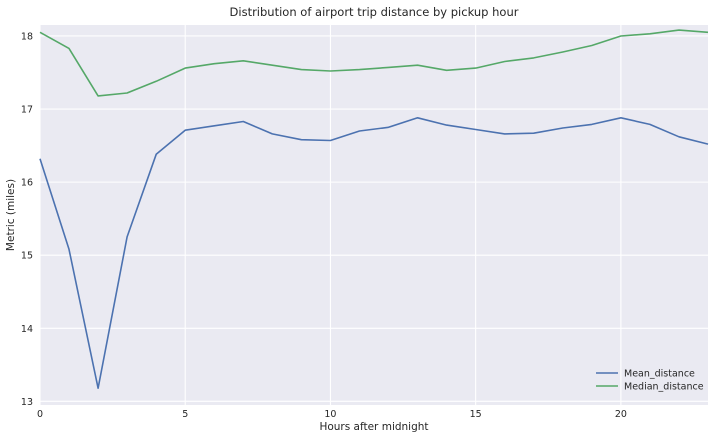  What do you see at coordinates (27, 402) in the screenshot?
I see `y-tick-label: 13` at bounding box center [27, 402].